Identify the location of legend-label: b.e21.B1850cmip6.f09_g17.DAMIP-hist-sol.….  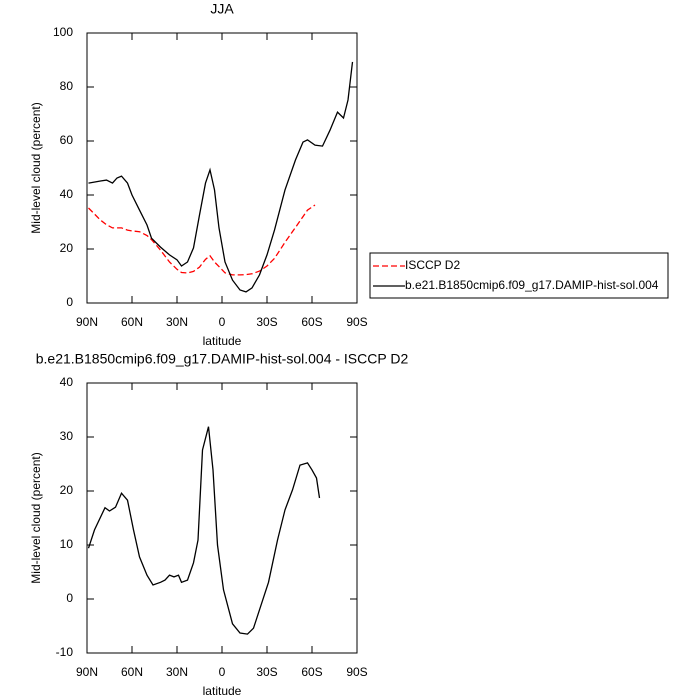
(532, 285).